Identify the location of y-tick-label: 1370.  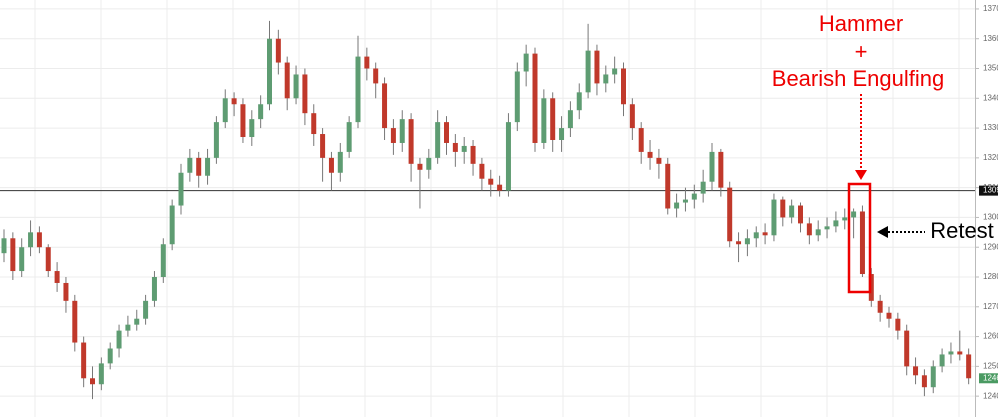
(990, 8).